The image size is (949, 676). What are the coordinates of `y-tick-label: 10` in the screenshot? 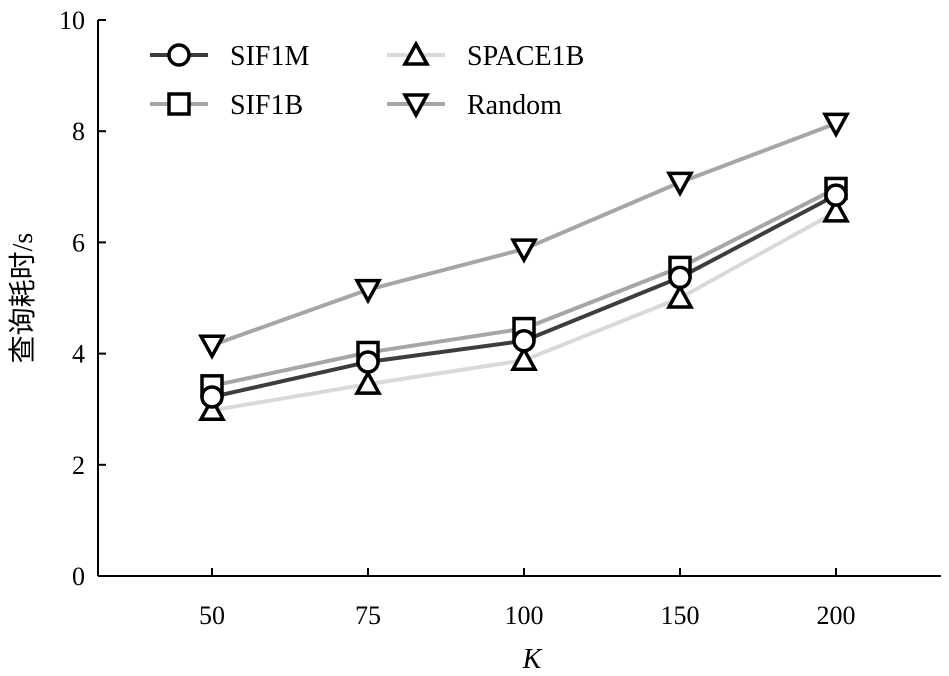 It's located at (72, 20).